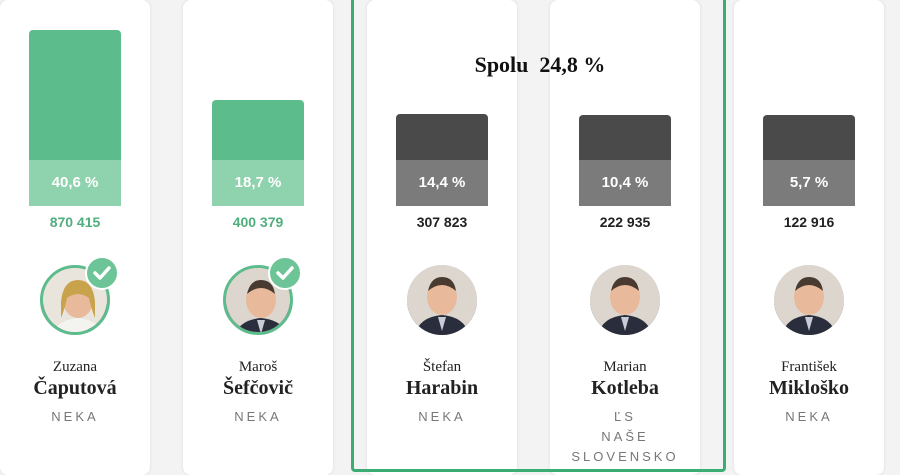 The width and height of the screenshot is (900, 475). Describe the element at coordinates (625, 436) in the screenshot. I see `candidate-party: ĽS NAŠE SLOVENSKO` at that location.